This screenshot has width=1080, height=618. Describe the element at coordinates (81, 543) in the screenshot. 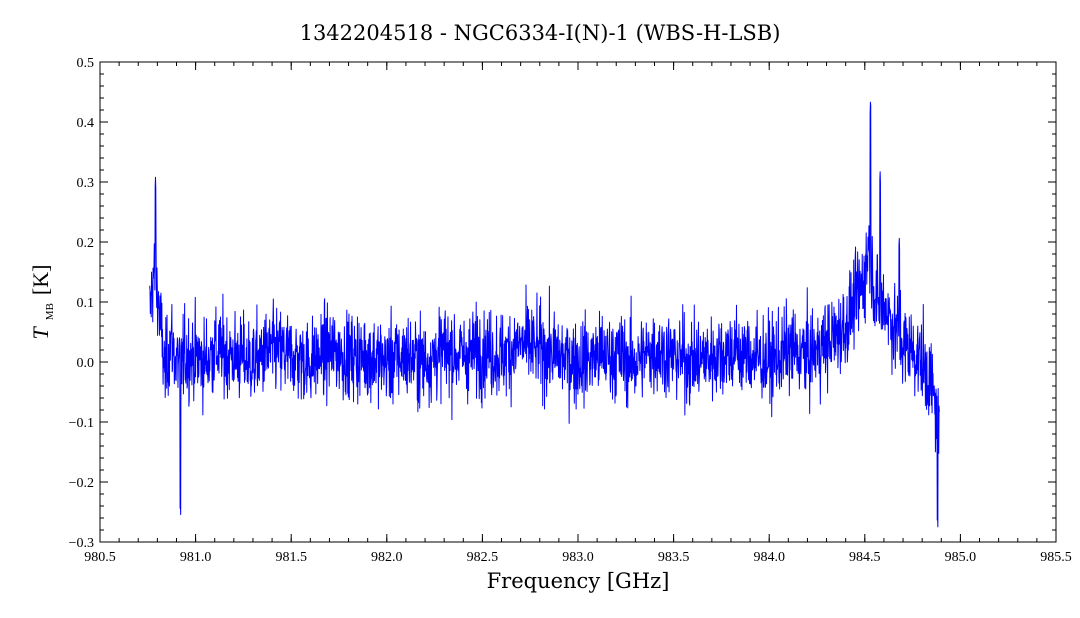

I see `y-tick-label: −0.3` at that location.